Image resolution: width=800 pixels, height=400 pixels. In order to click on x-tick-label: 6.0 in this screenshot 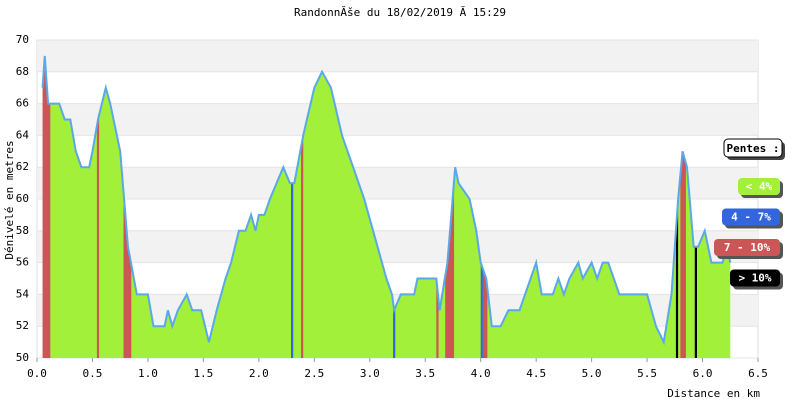, I will do `click(703, 373)`.